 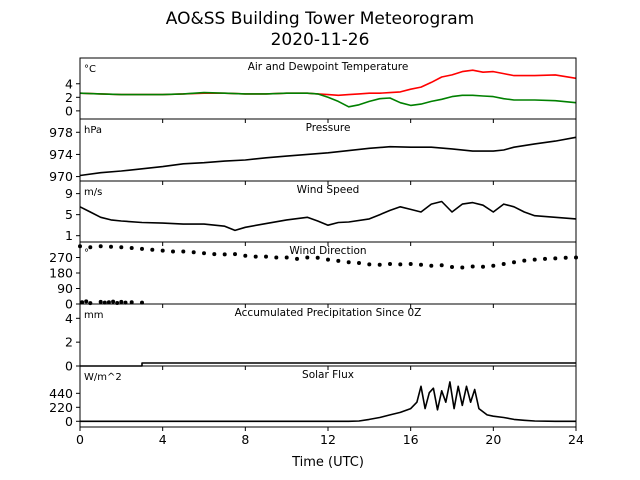 What do you see at coordinates (90, 69) in the screenshot?
I see `unit-label-0: °C` at bounding box center [90, 69].